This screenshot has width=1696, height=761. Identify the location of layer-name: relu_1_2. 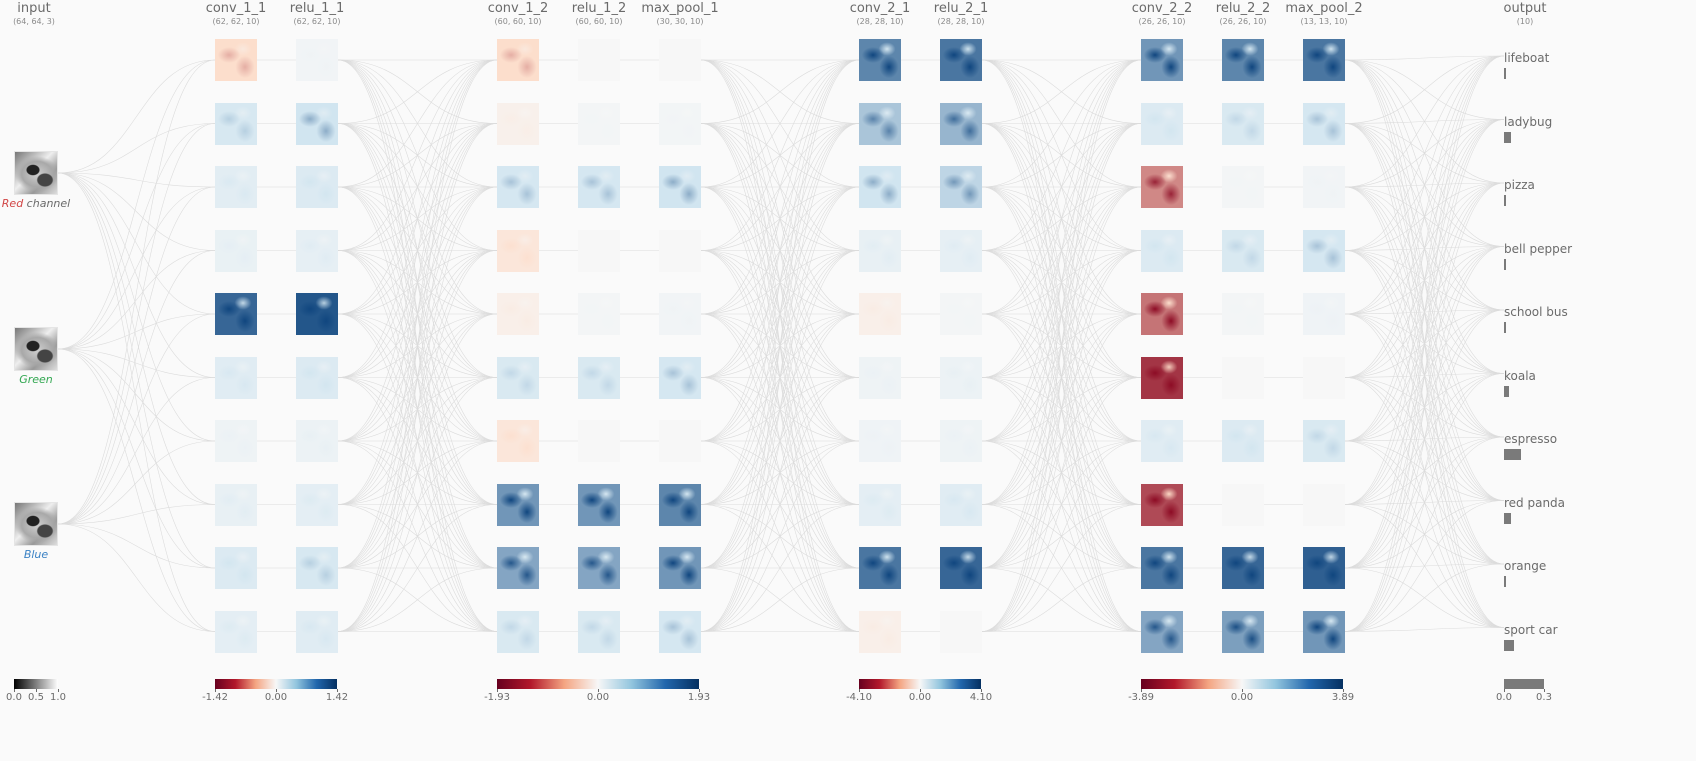
(599, 8).